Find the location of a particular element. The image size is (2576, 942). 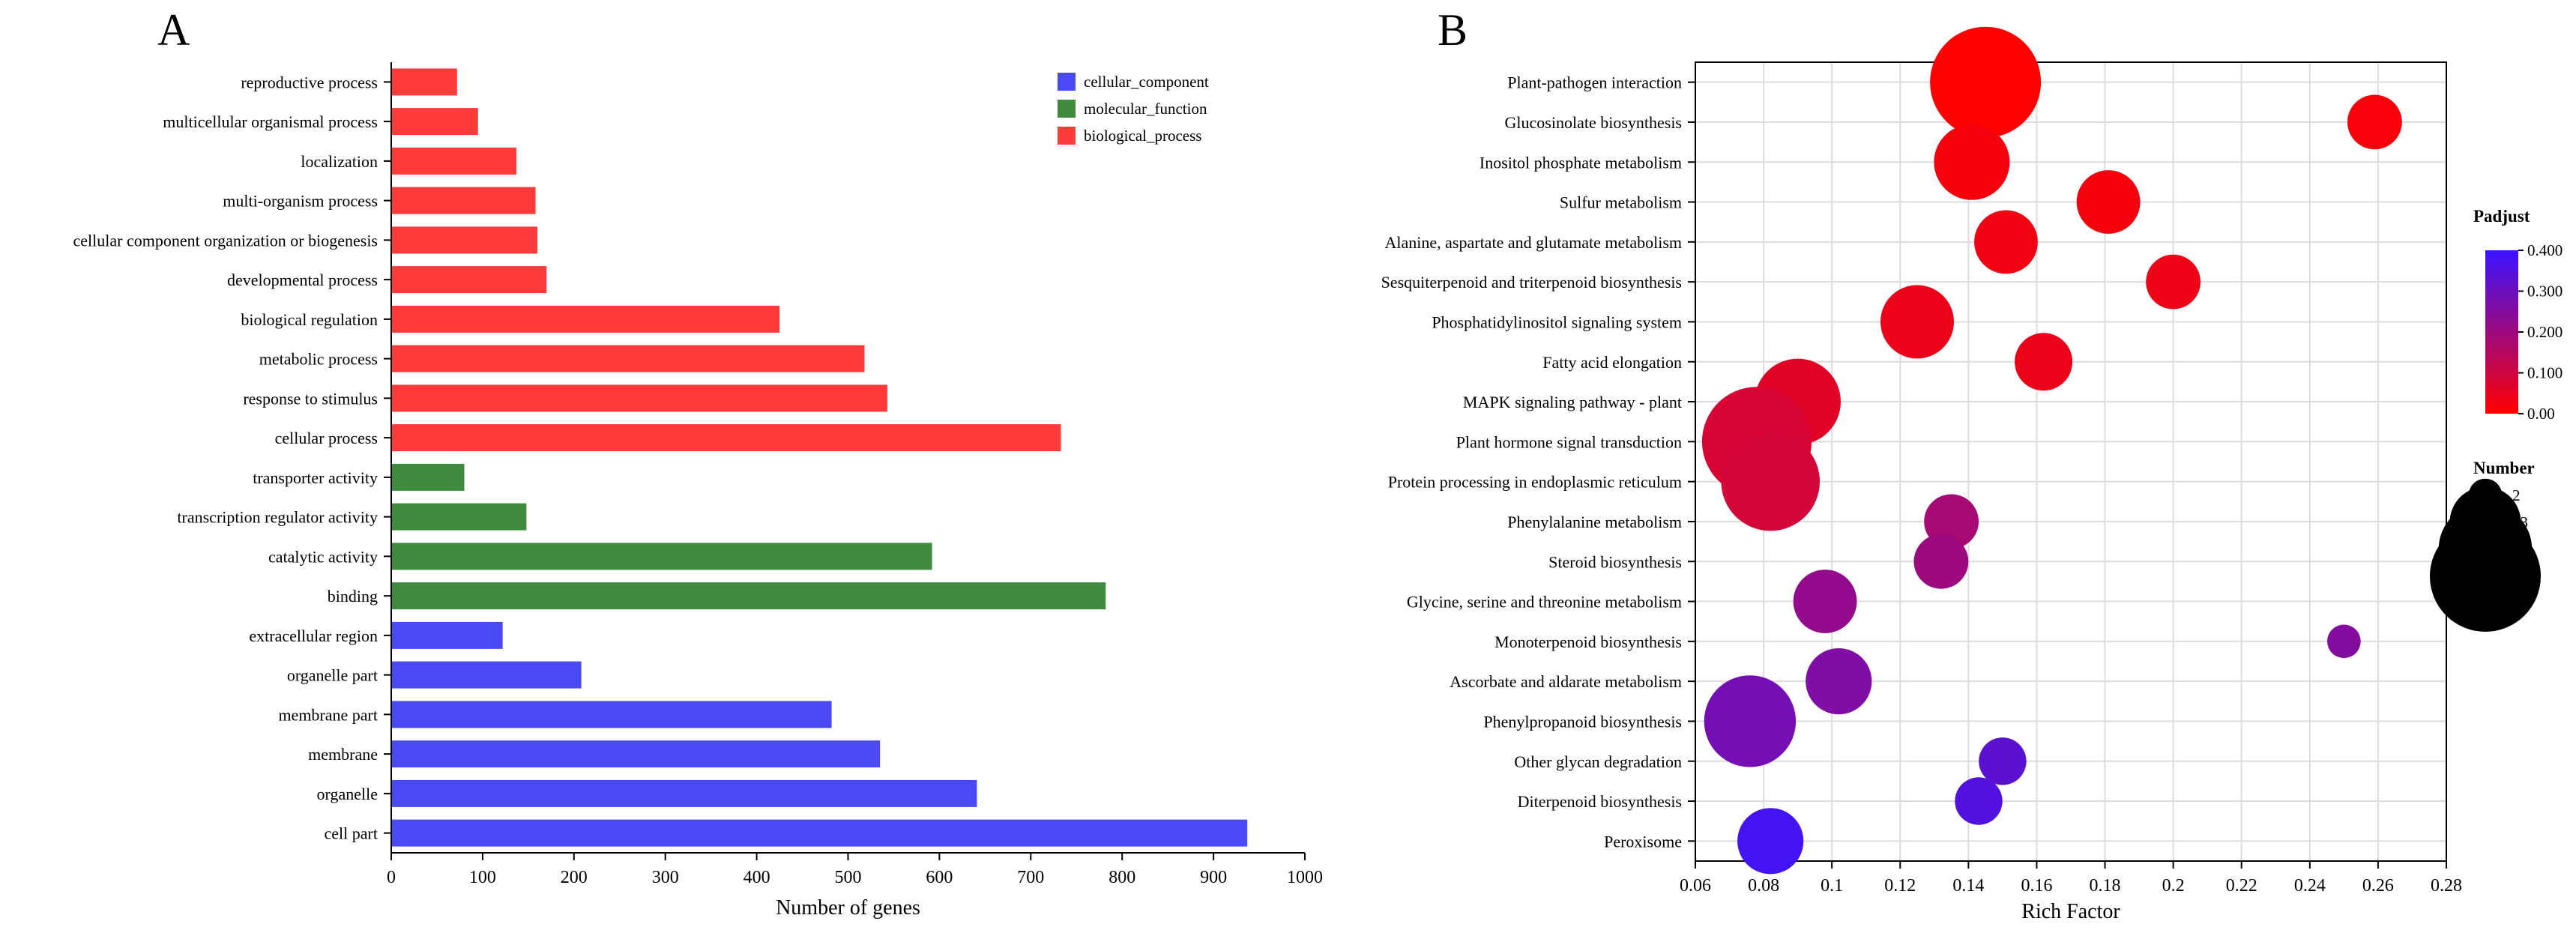

x-axis-title-a: Number of genes is located at coordinates (848, 908).